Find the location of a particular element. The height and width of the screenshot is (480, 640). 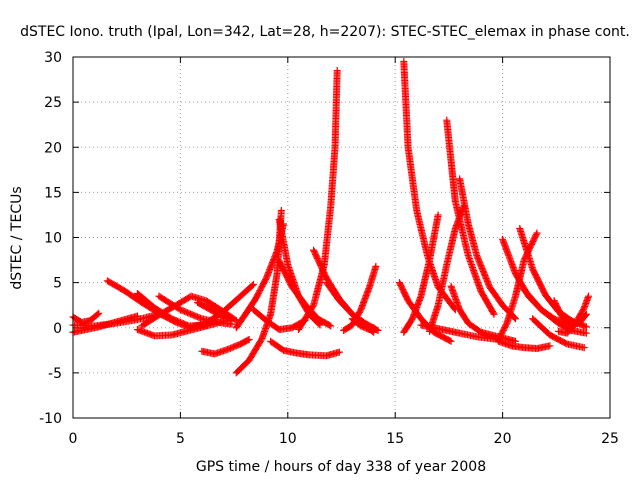

y-tick-label: 30 is located at coordinates (53, 58).